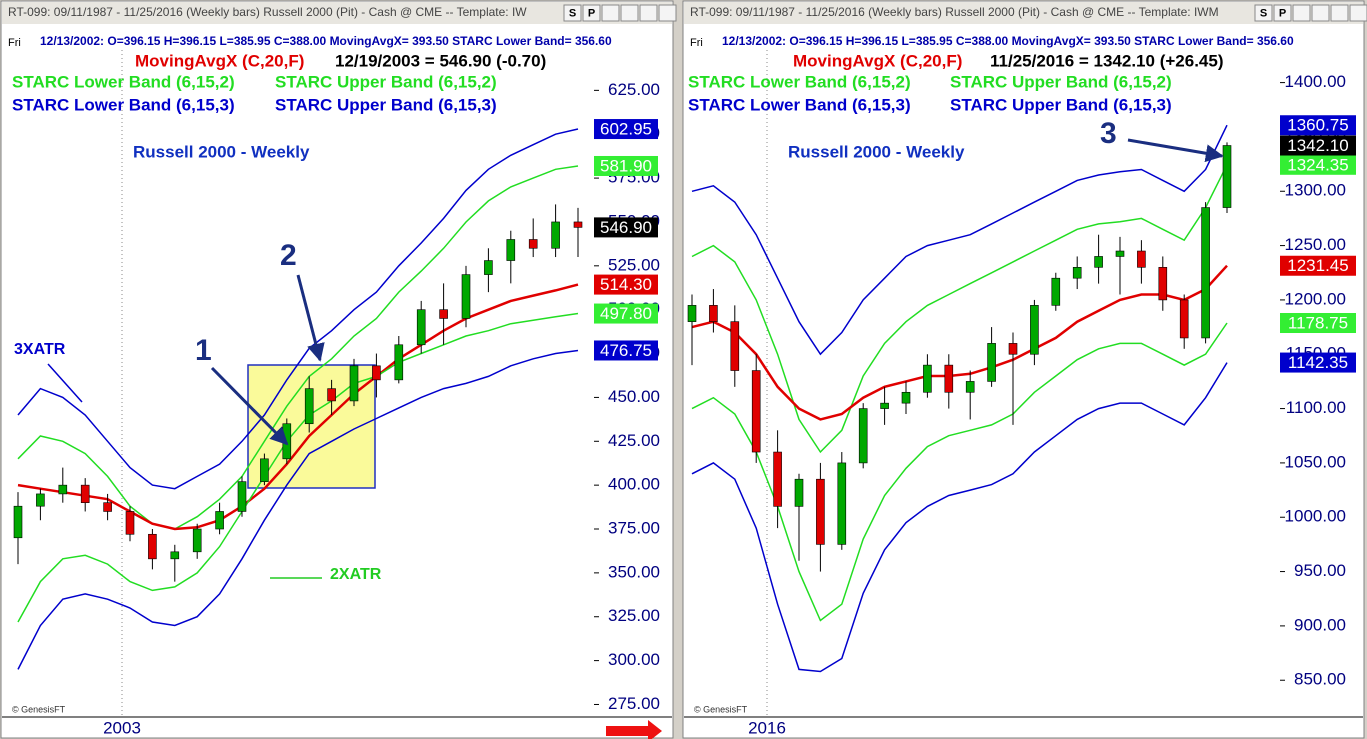  I want to click on window-button-label: S, so click(572, 13).